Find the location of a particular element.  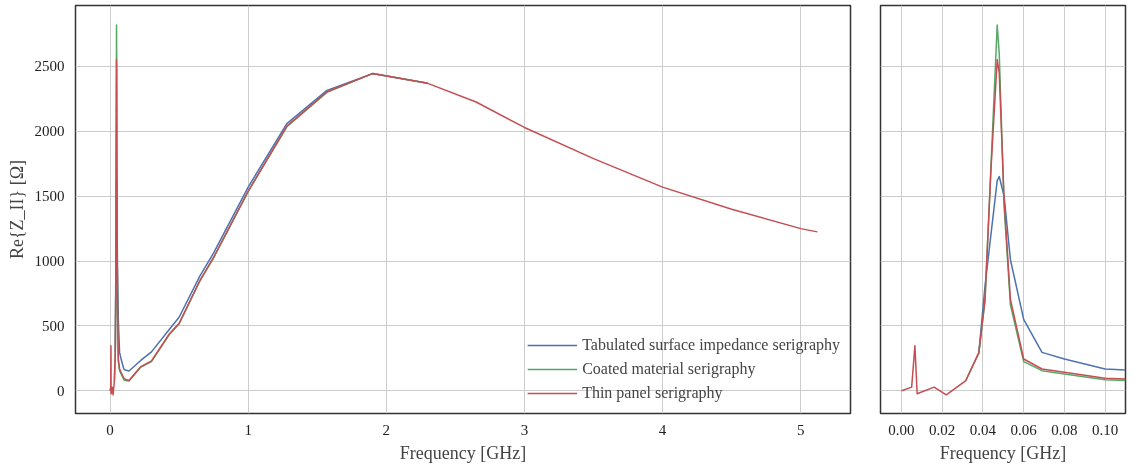

x-tick-label: 0 is located at coordinates (110, 429).